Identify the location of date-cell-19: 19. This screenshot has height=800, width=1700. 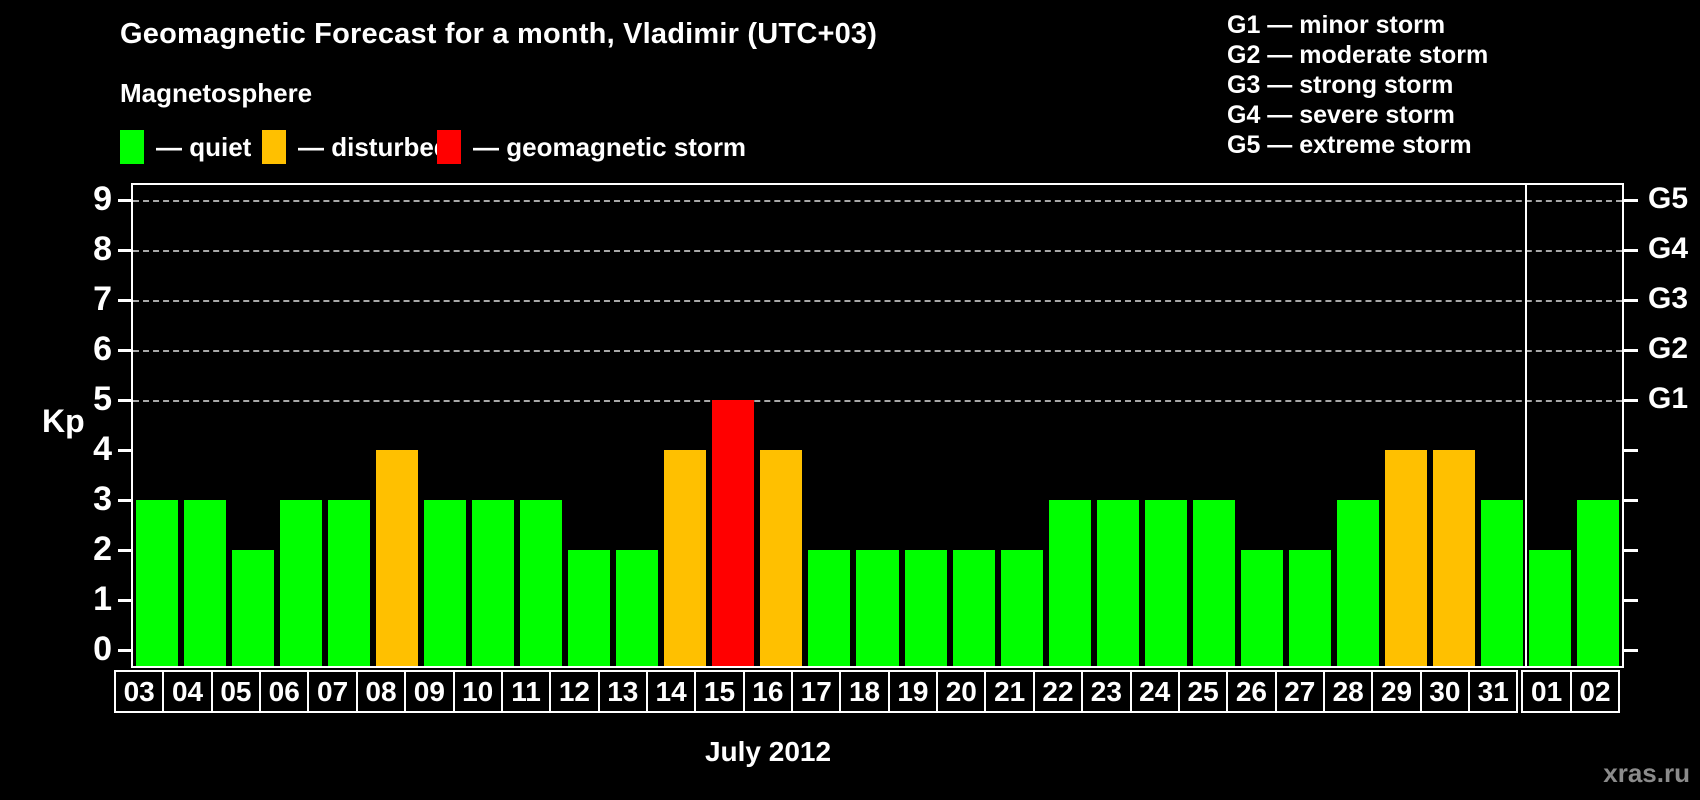
(913, 691).